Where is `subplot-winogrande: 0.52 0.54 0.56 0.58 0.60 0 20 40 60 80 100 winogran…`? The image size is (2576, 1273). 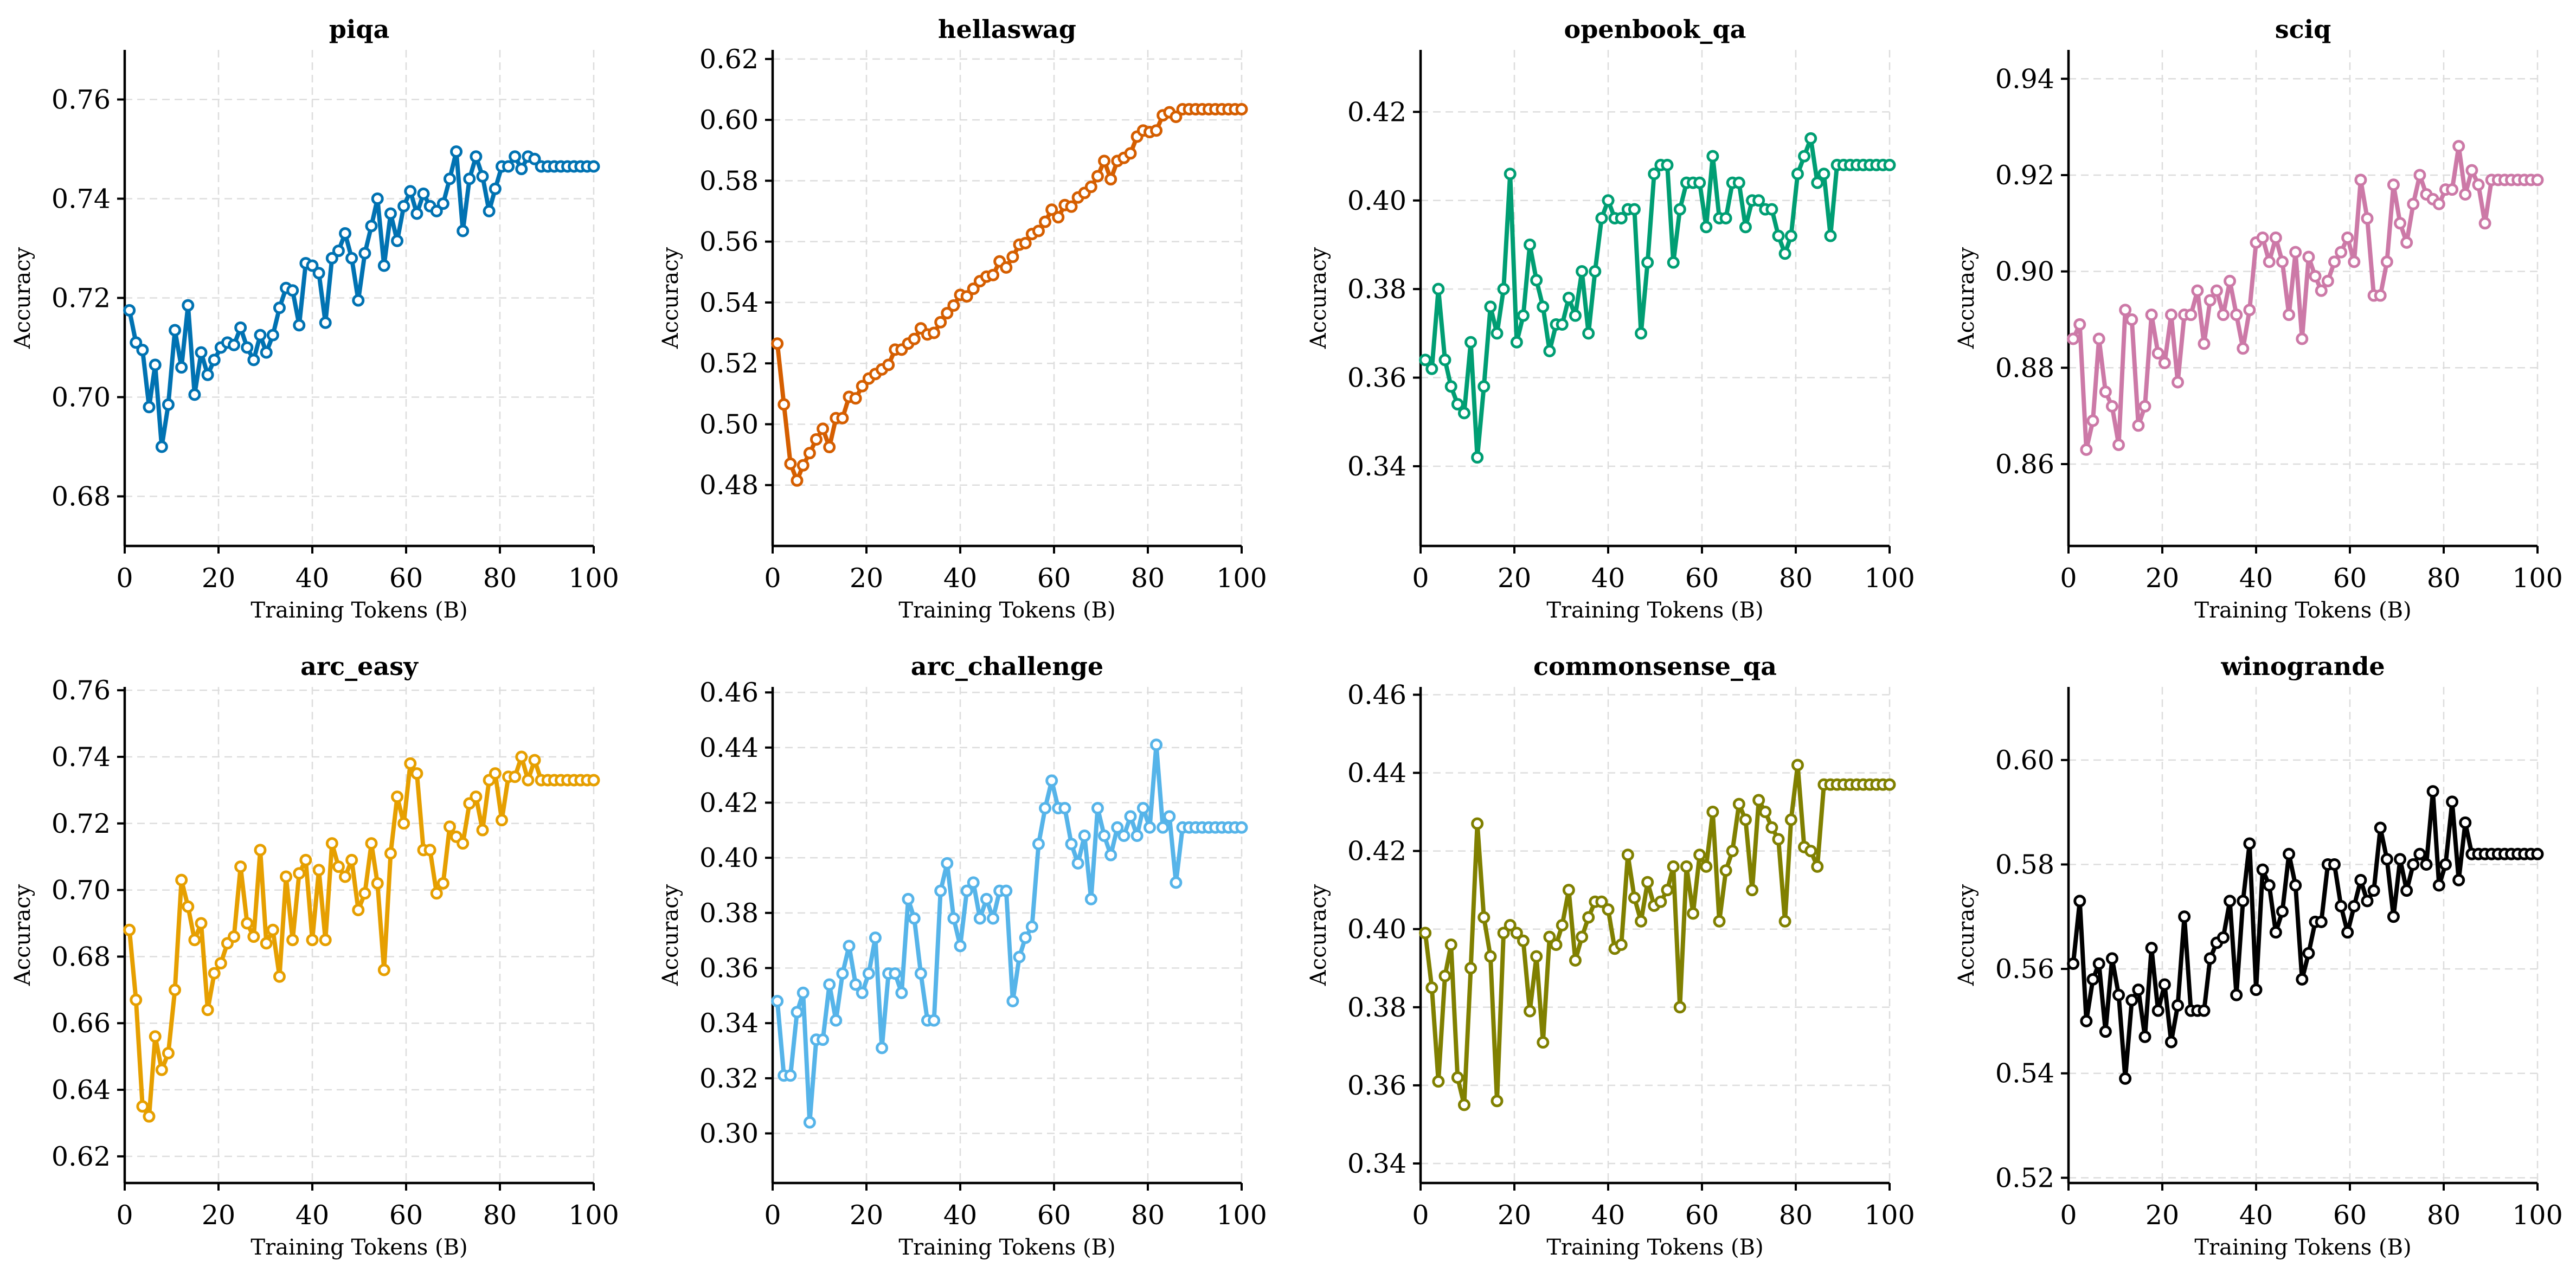
subplot-winogrande: 0.52 0.54 0.56 0.58 0.60 0 20 40 60 80 100 winogran… is located at coordinates (2258, 956).